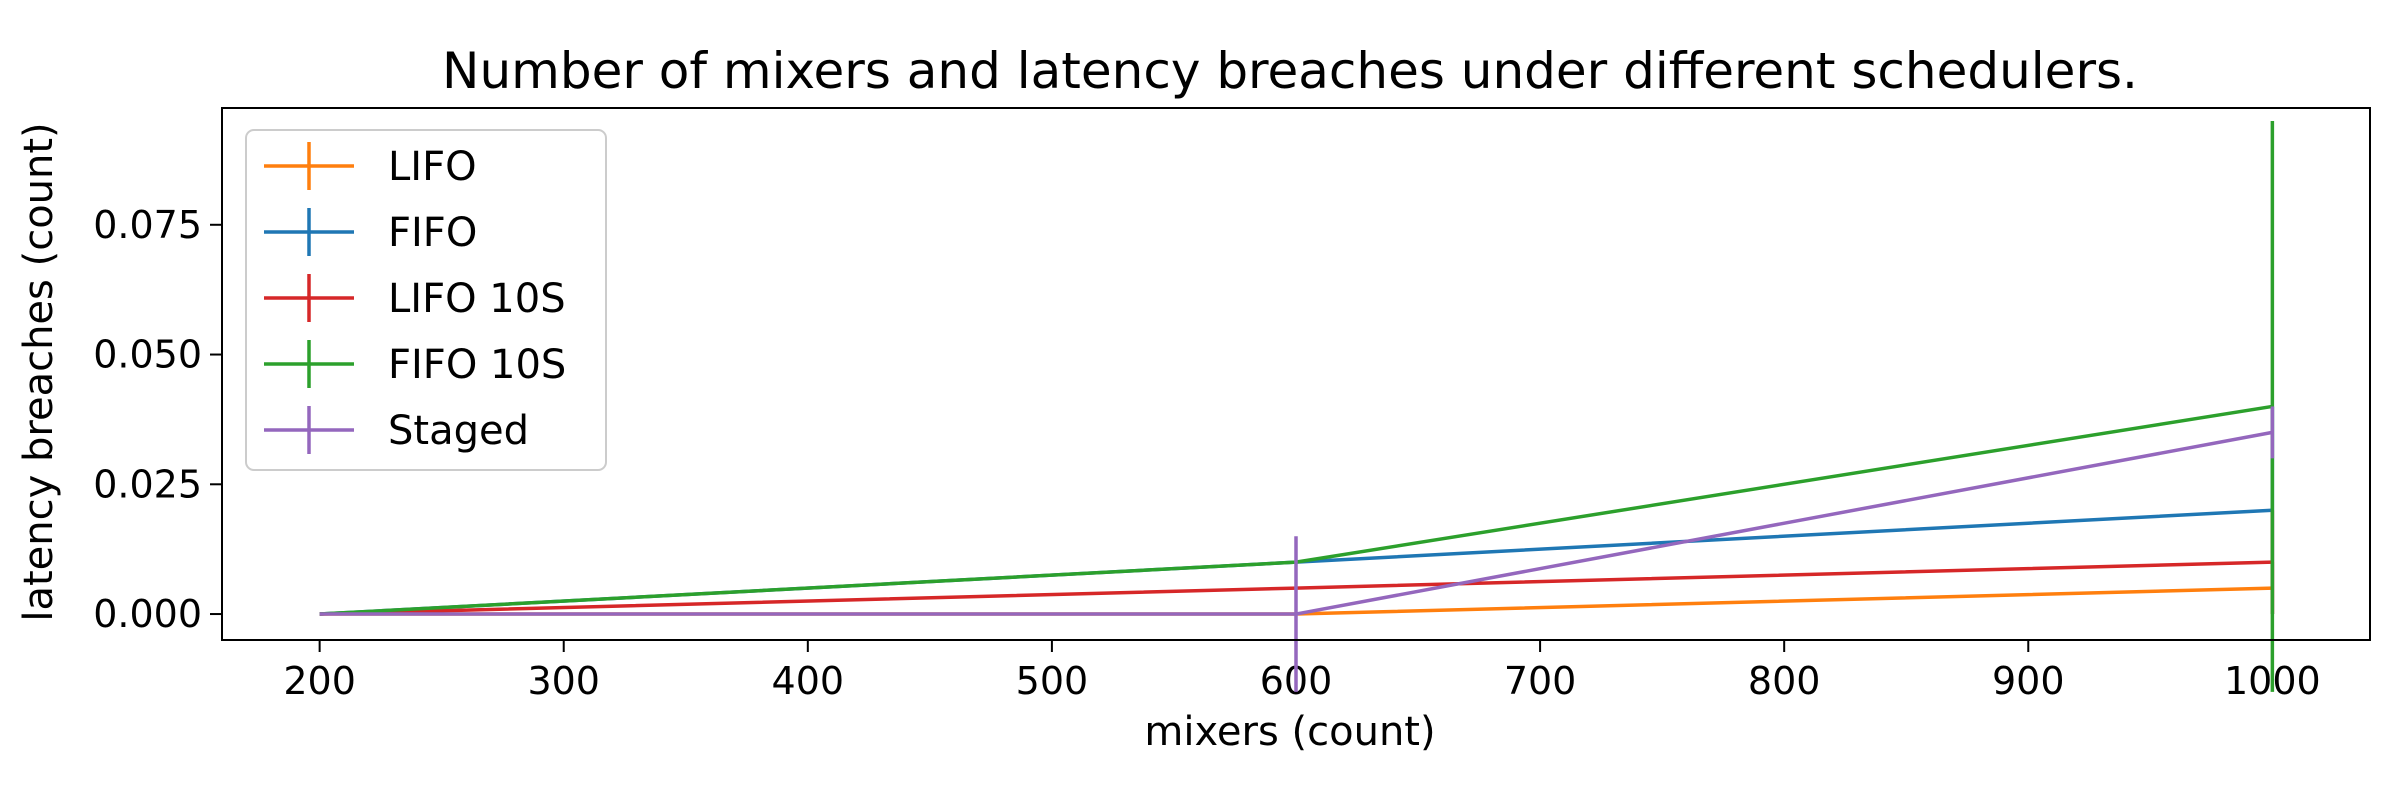 The width and height of the screenshot is (2400, 800). Describe the element at coordinates (2028, 681) in the screenshot. I see `x-tick-label: 900` at that location.